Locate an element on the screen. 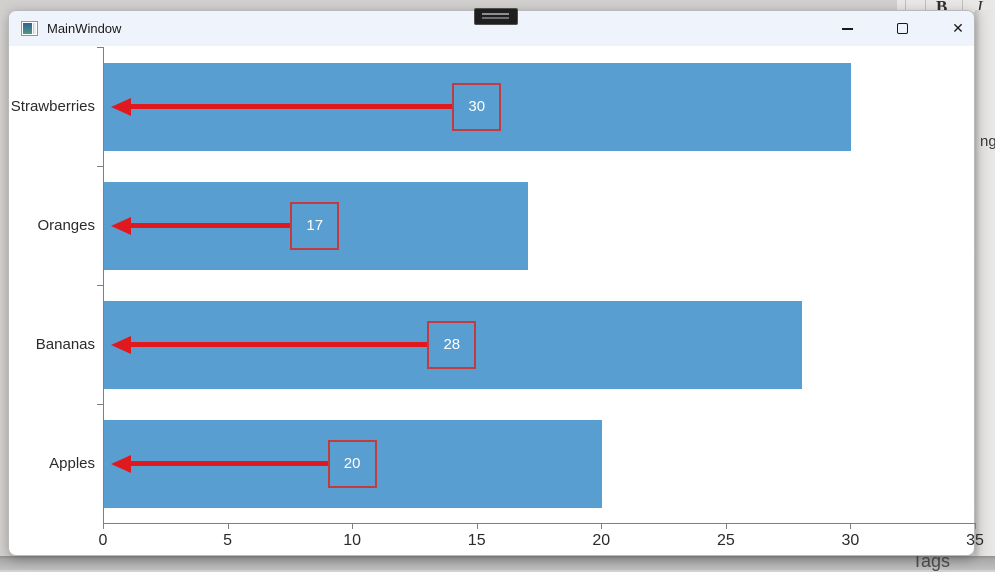  minimize-icon is located at coordinates (847, 29).